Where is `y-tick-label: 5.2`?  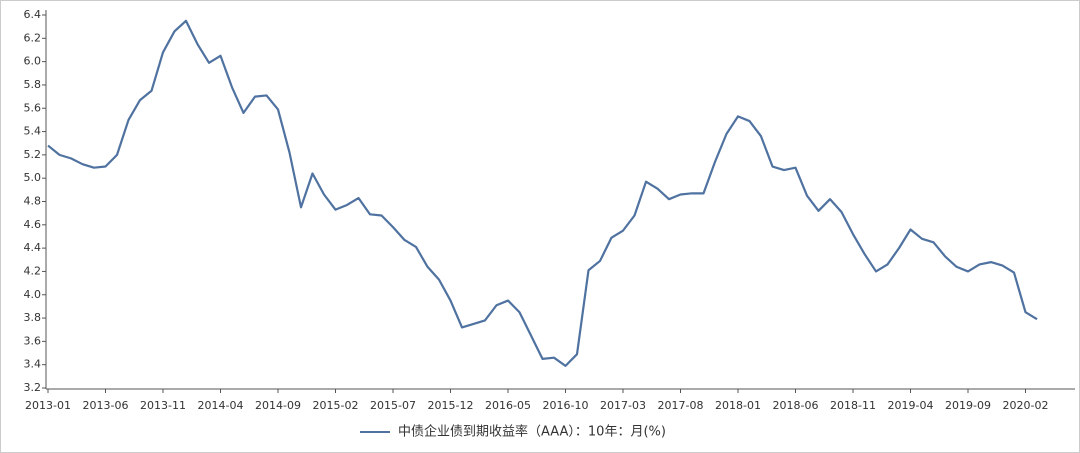 y-tick-label: 5.2 is located at coordinates (33, 154).